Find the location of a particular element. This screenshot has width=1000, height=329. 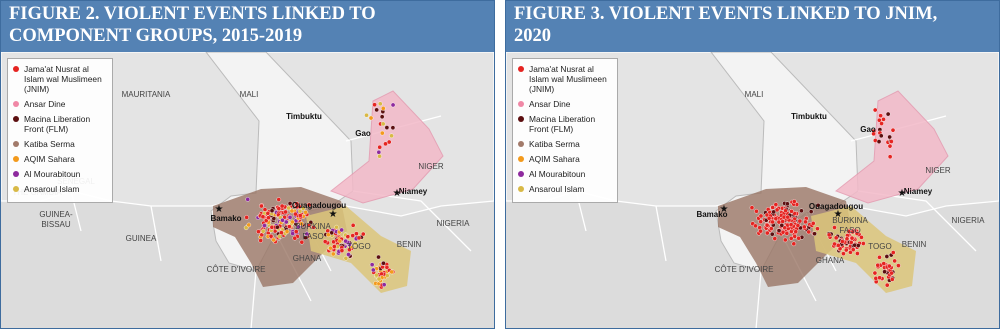

area-jnim-north is located at coordinates (386, 147).